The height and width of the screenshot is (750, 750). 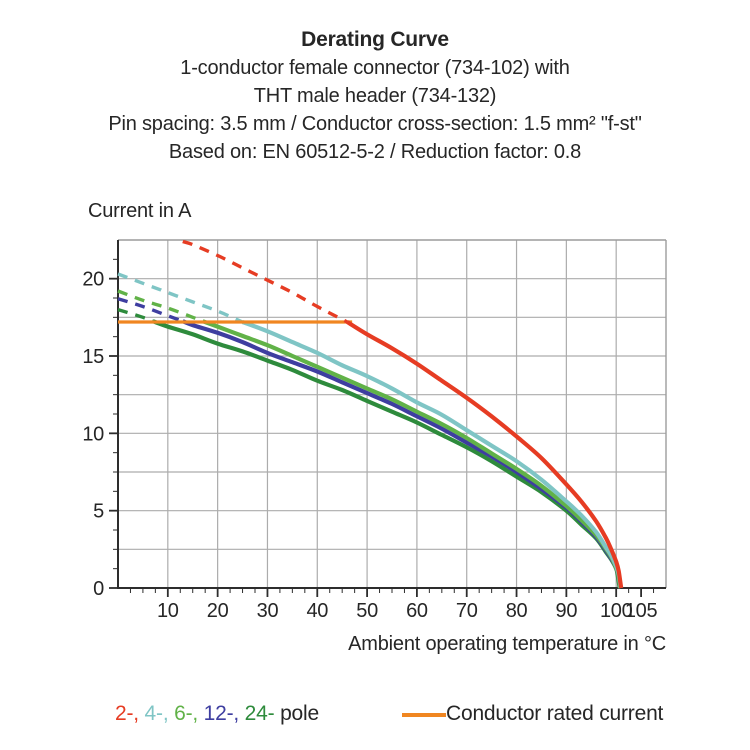 I want to click on legend-pole-list: 2-, 4-, 6-, 12-, 24- pole, so click(x=217, y=714).